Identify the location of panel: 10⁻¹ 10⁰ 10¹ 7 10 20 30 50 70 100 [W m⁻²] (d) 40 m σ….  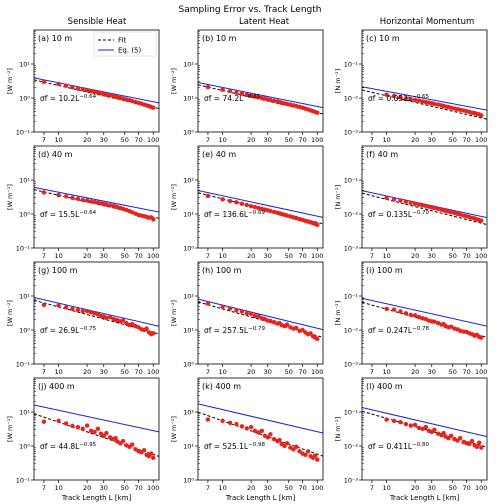
(83, 202).